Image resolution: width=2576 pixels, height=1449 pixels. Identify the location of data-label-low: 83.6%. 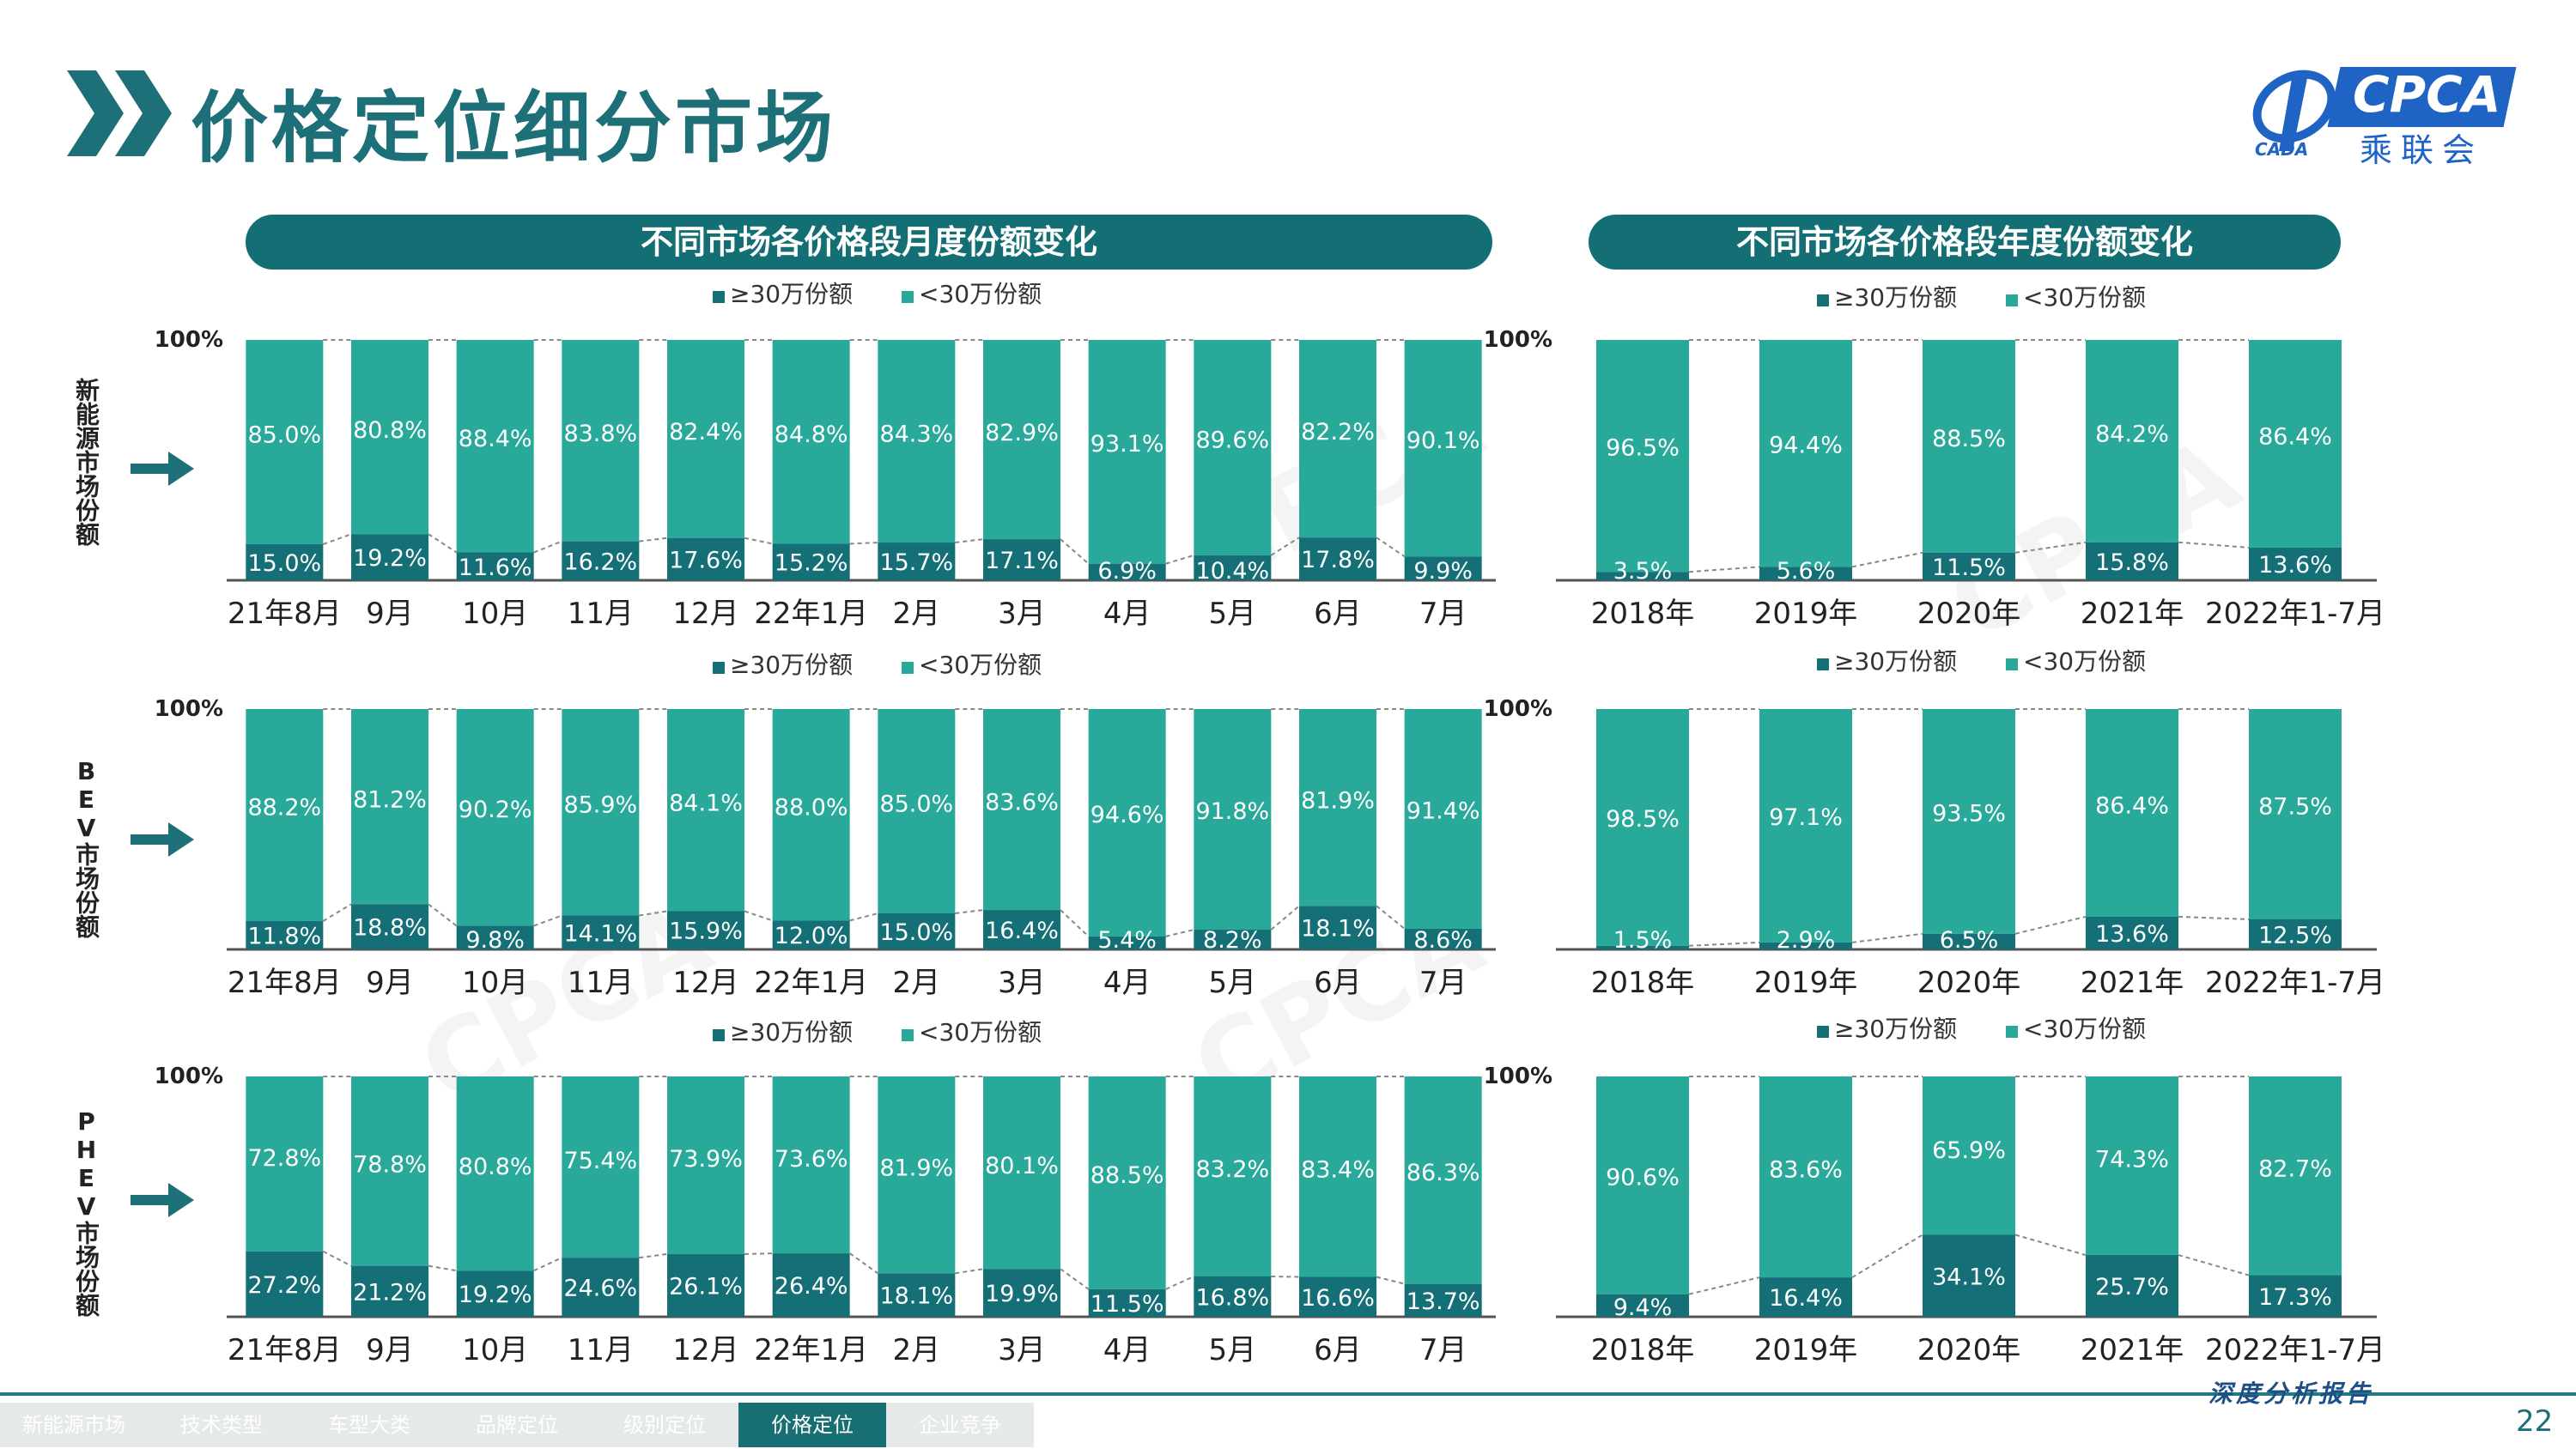
(1022, 803).